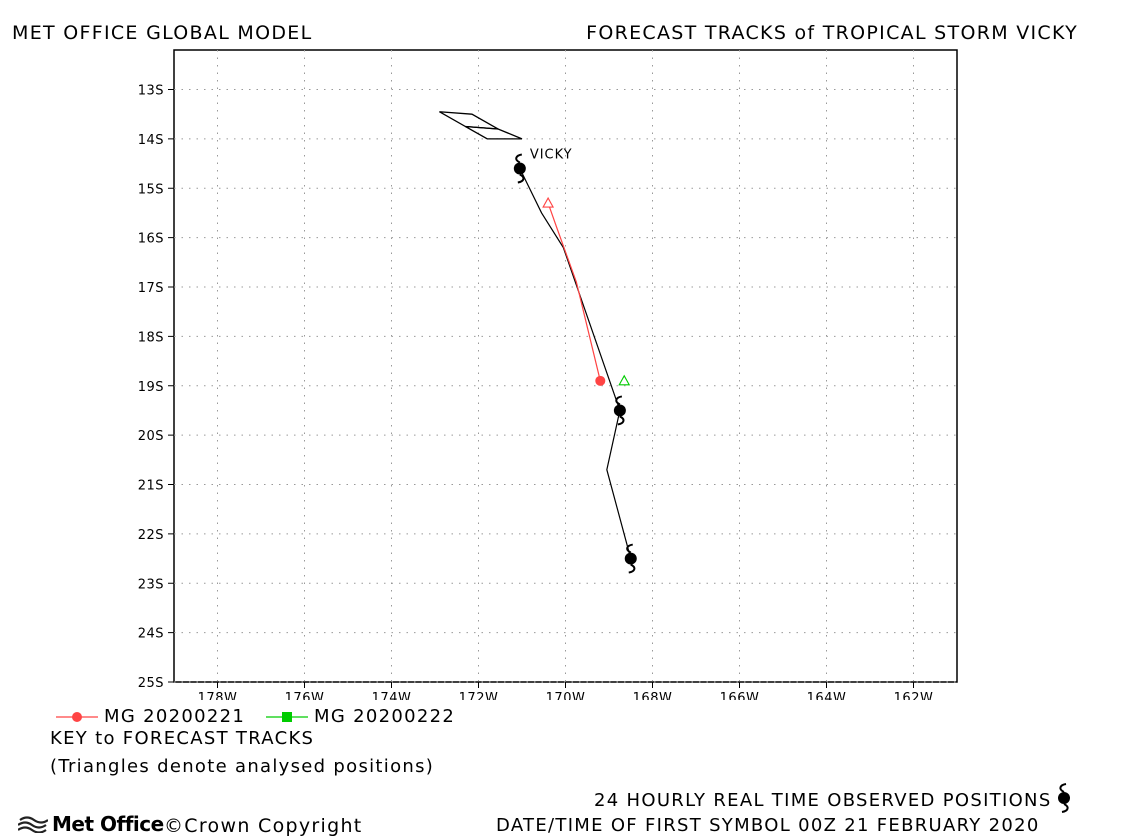 Image resolution: width=1130 pixels, height=840 pixels. I want to click on brand-name: Met Office, so click(108, 824).